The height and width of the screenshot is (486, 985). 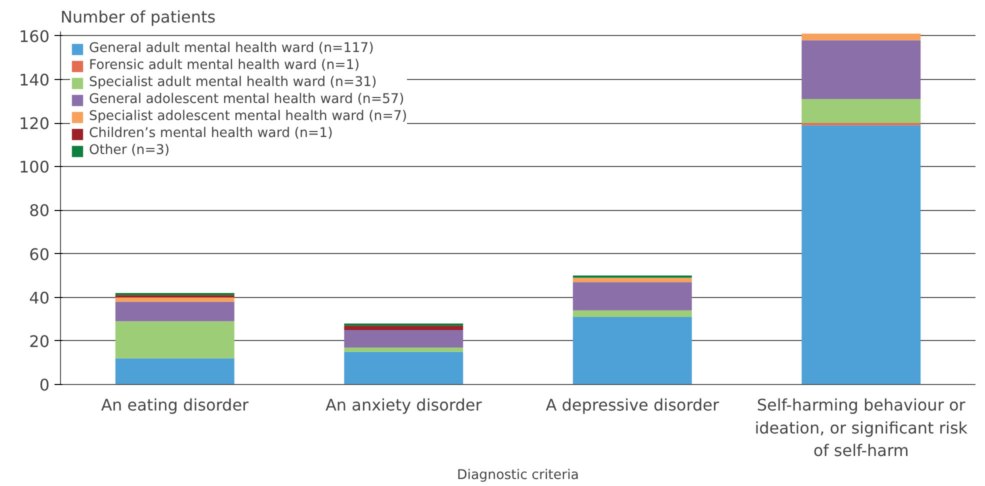 What do you see at coordinates (246, 99) in the screenshot?
I see `legend-label: General adolescent mental health ward (n=57)` at bounding box center [246, 99].